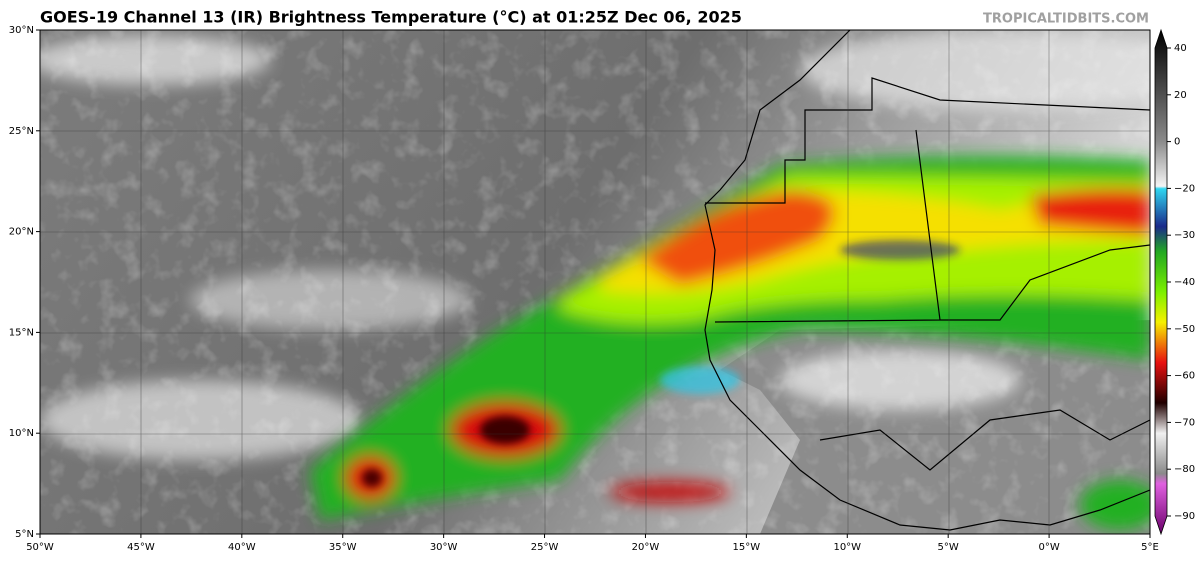 The height and width of the screenshot is (561, 1200). What do you see at coordinates (948, 547) in the screenshot?
I see `lon-label: 5°W` at bounding box center [948, 547].